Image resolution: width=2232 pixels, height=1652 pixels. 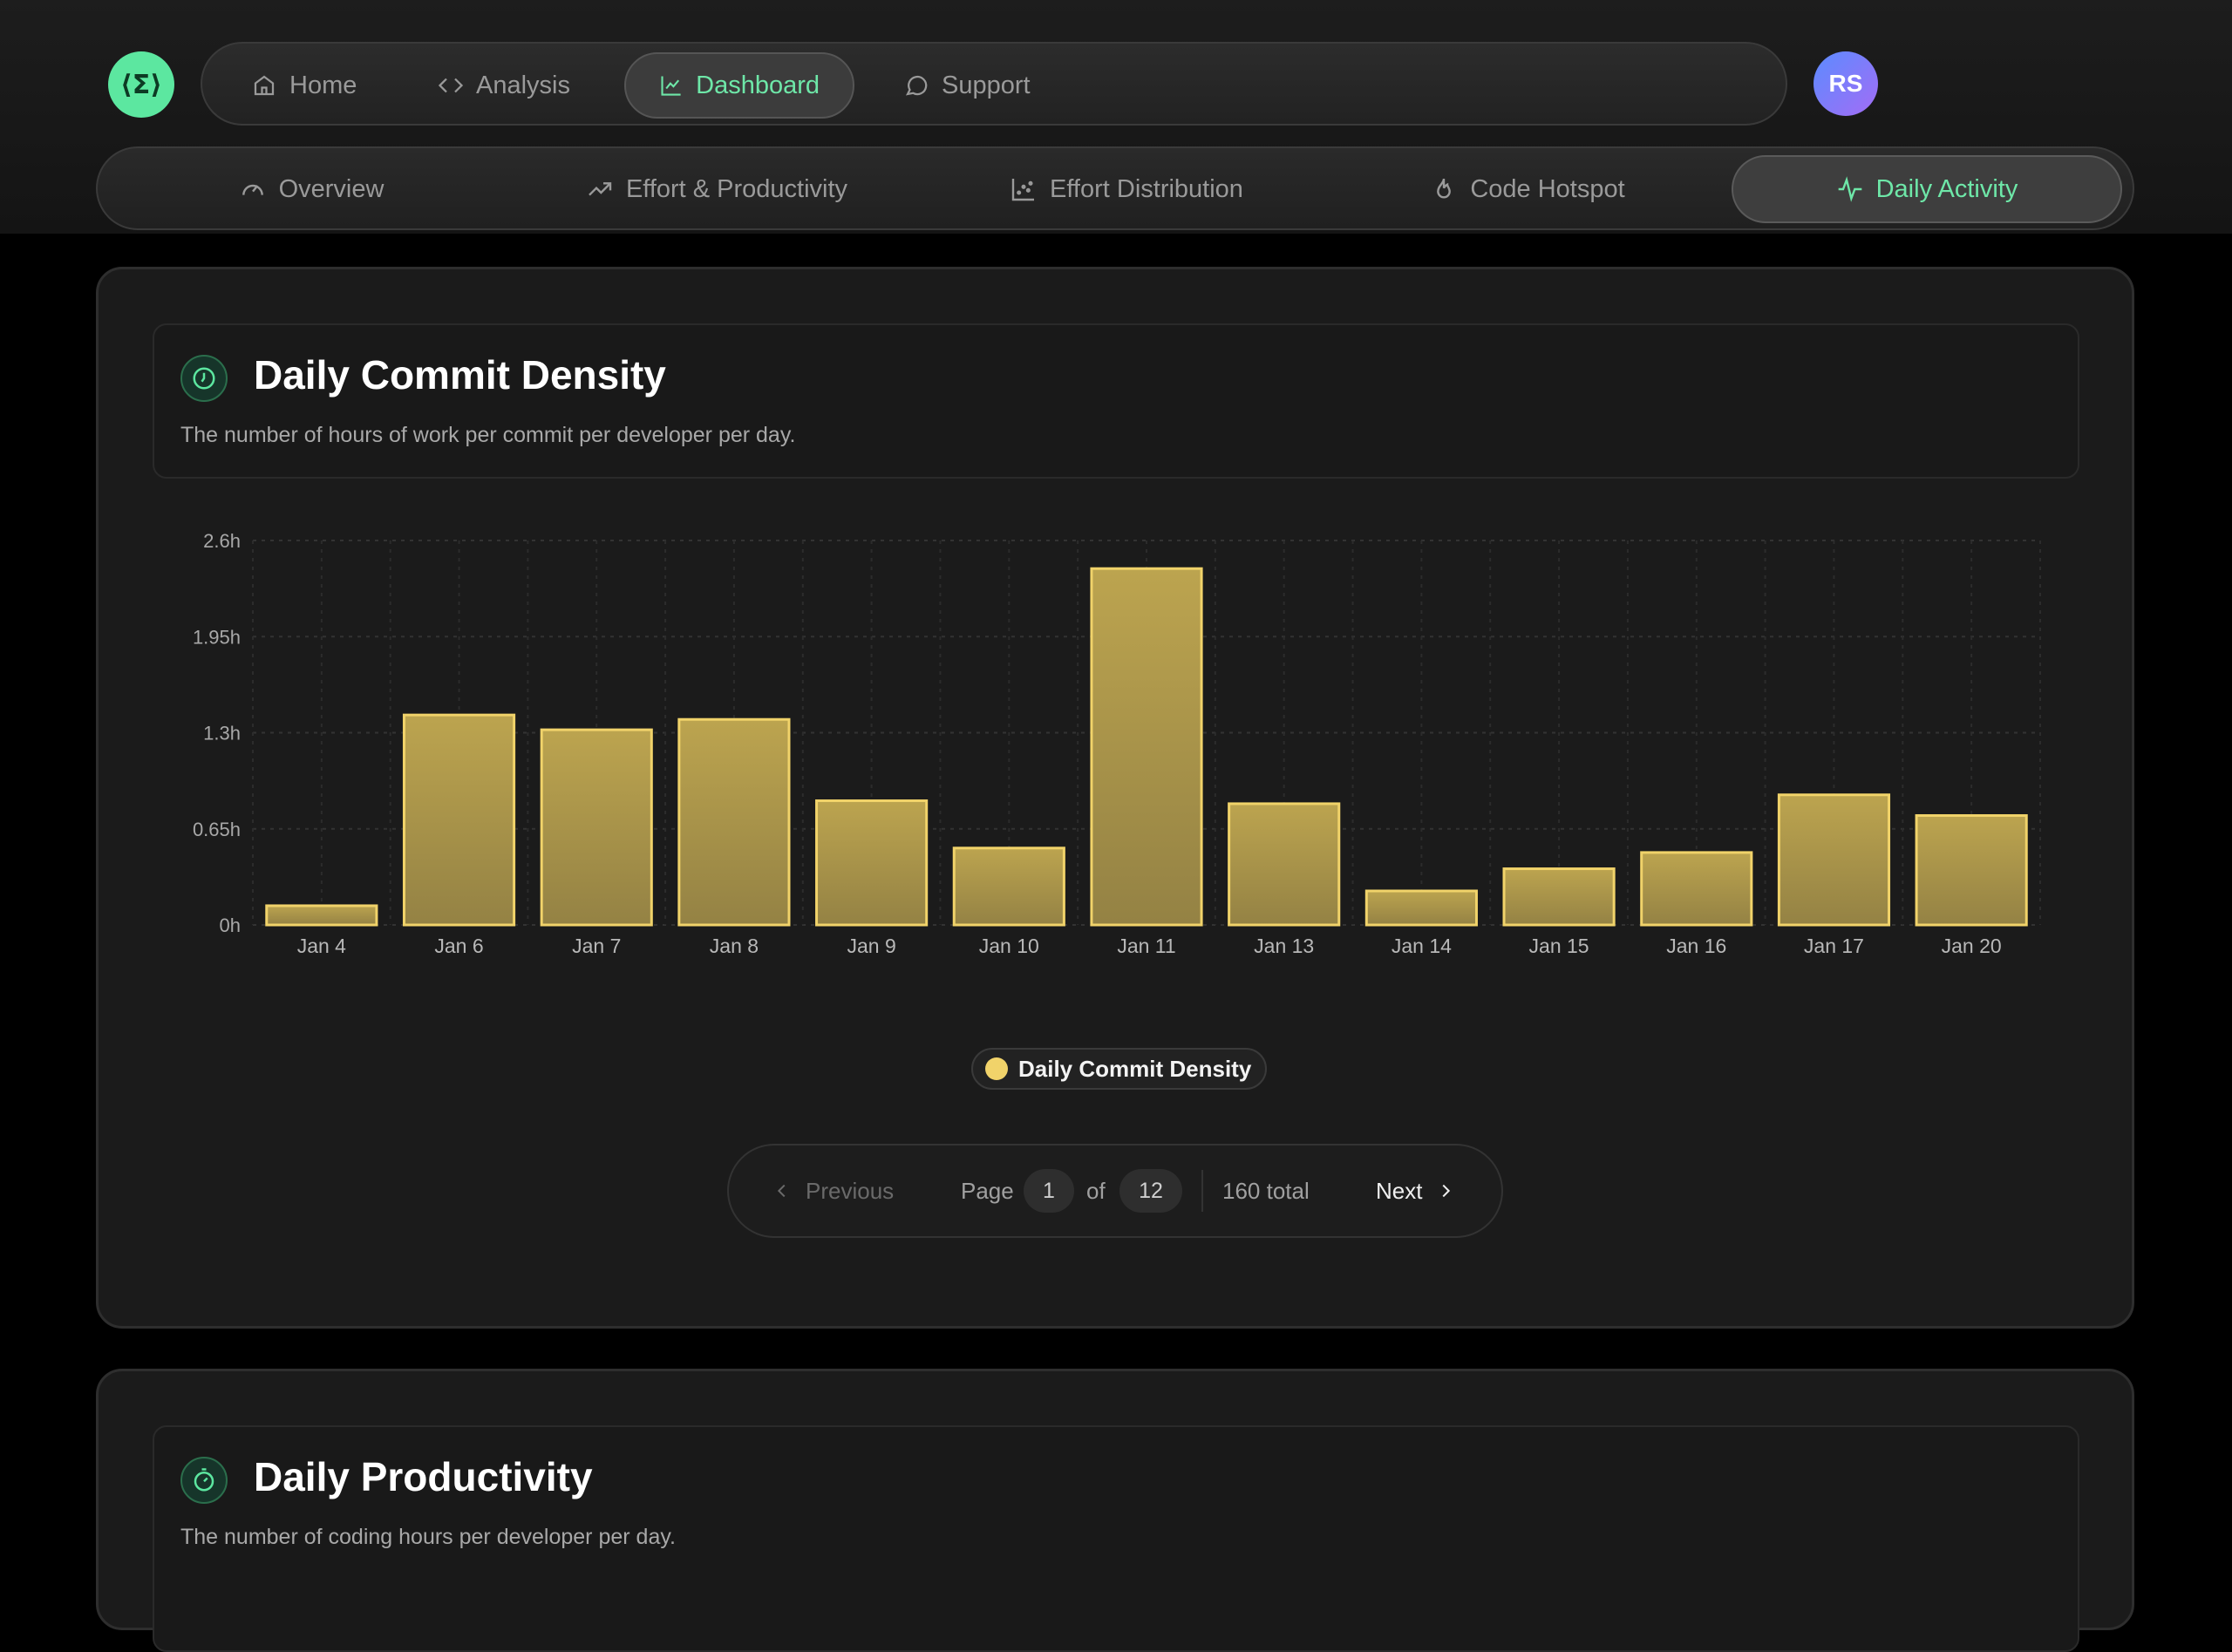 I want to click on x-tick-label: Jan 8, so click(x=734, y=946).